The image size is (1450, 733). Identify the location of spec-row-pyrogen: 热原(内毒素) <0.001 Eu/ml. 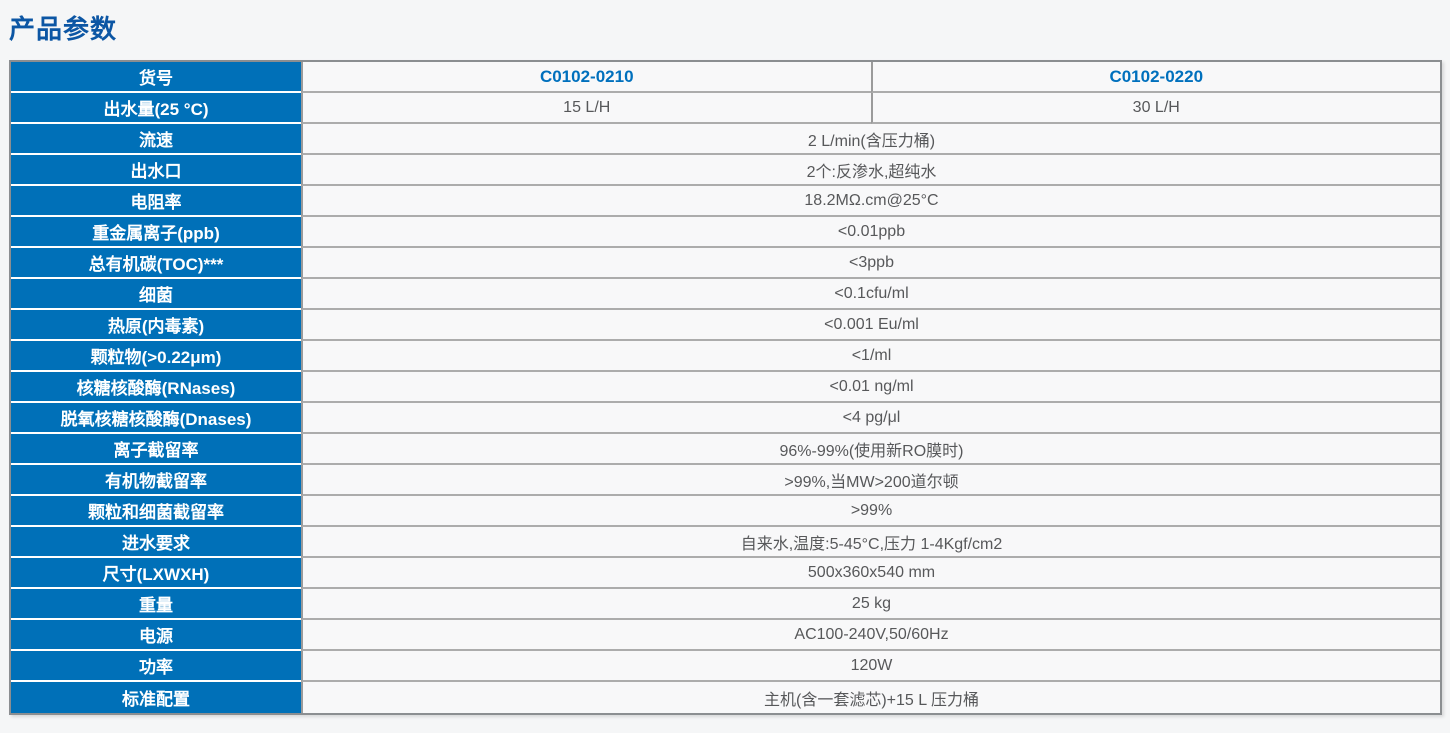
(725, 325).